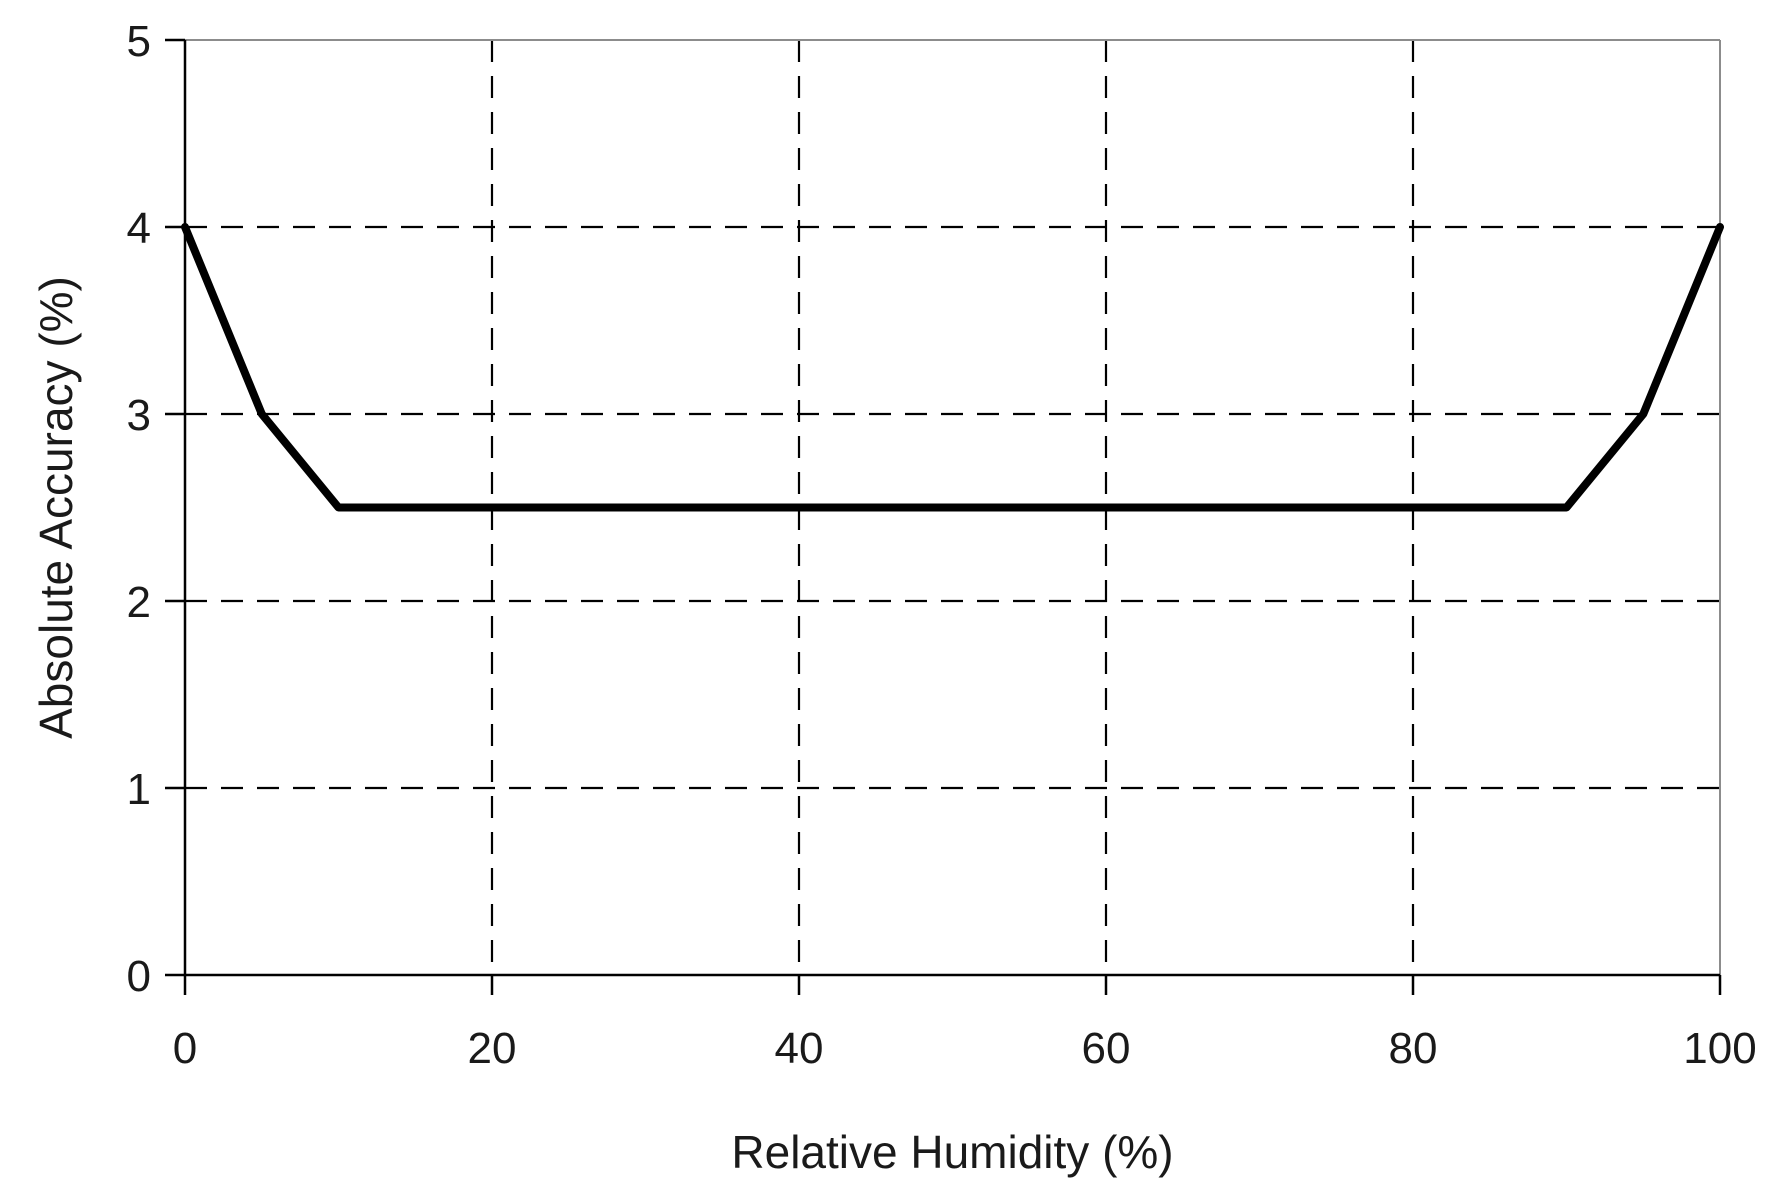 Image resolution: width=1782 pixels, height=1198 pixels. Describe the element at coordinates (1106, 1048) in the screenshot. I see `x-tick-label-60: 60` at that location.